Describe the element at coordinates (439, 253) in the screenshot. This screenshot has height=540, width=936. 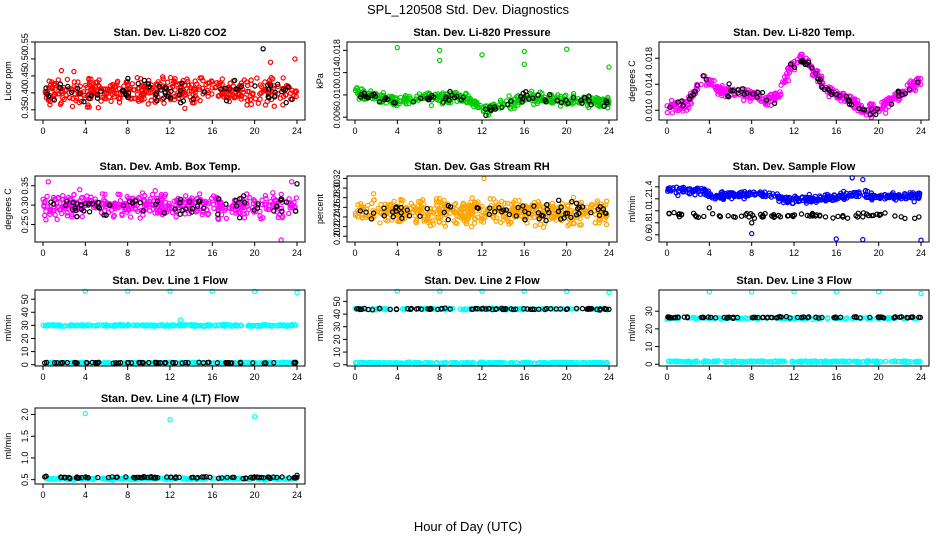
I see `panel-5-x-tick-label: 8` at that location.